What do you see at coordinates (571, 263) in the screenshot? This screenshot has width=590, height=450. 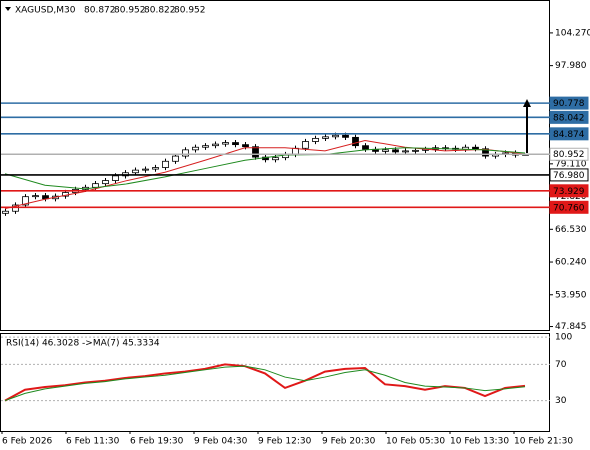 I see `y-tick-label: 60.240` at bounding box center [571, 263].